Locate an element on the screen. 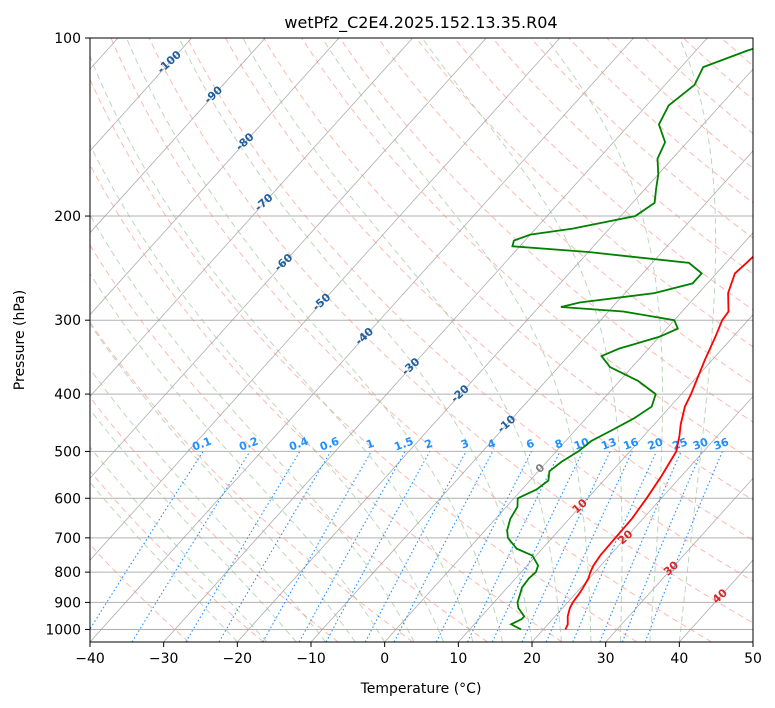  mixing-ratio-label: 0.4 is located at coordinates (298, 444).